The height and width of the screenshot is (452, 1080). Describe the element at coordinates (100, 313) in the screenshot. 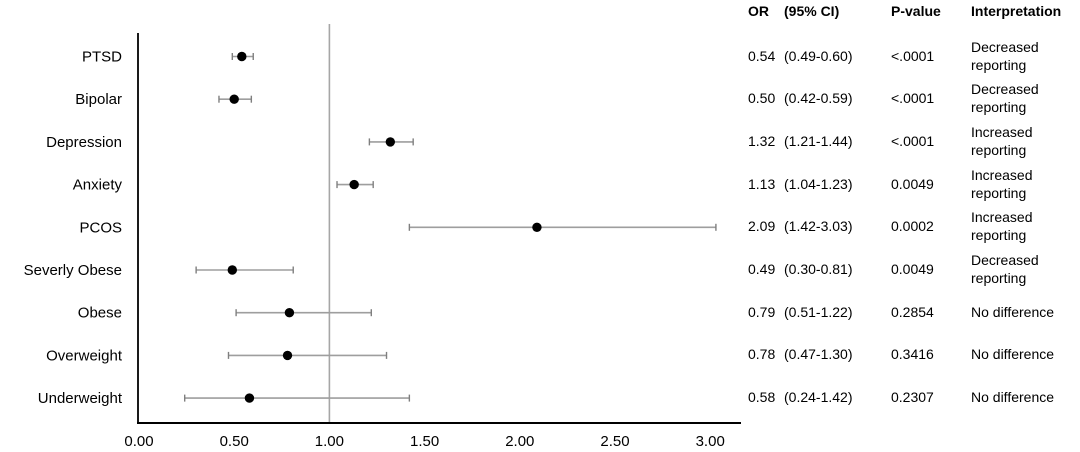

I see `category-label: Obese` at that location.